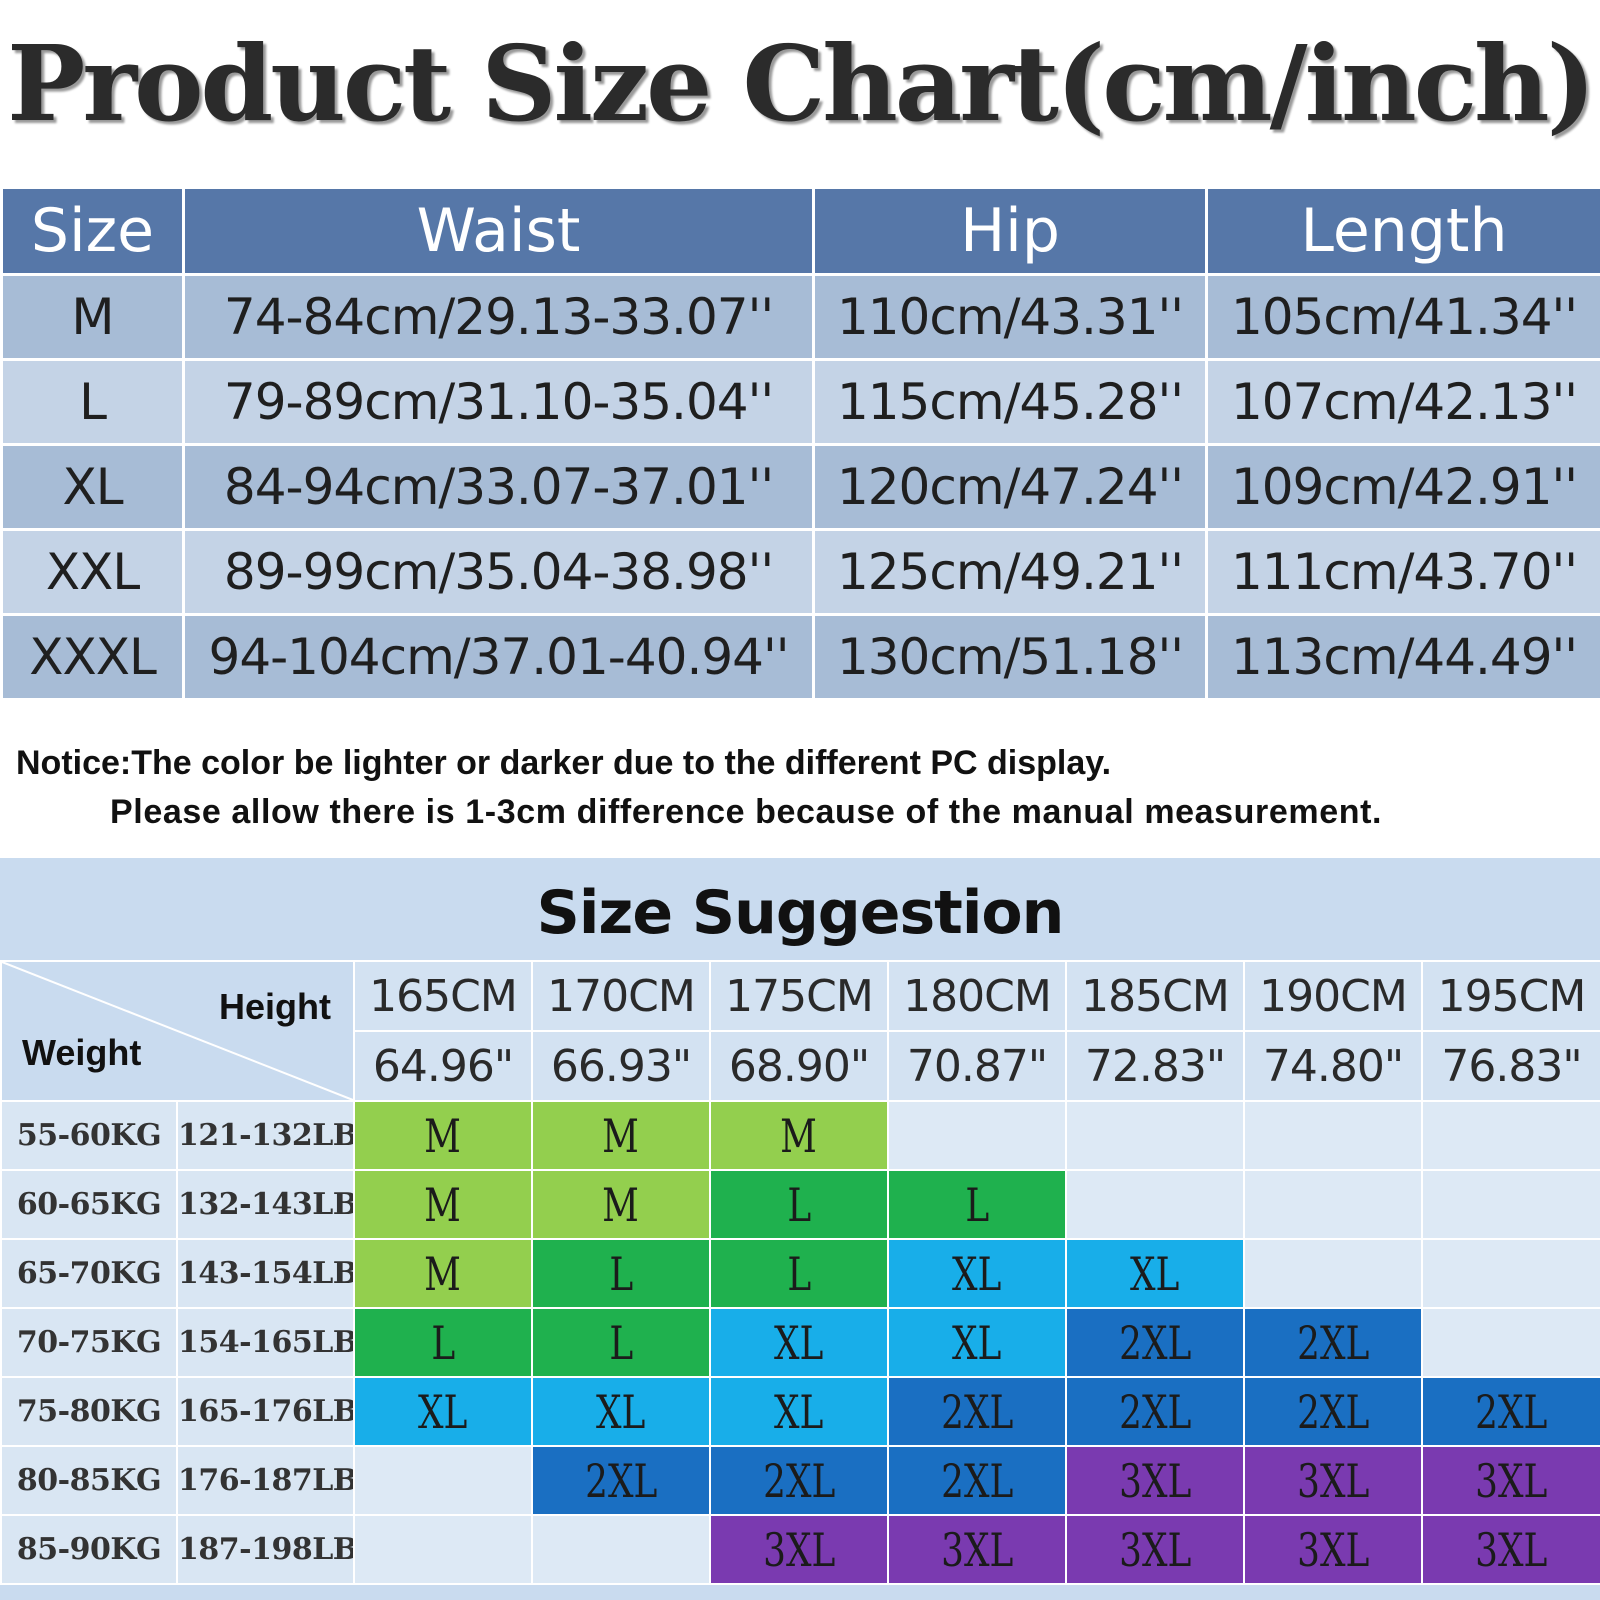  I want to click on weight-kg-cell: 60-65KG, so click(89, 1204).